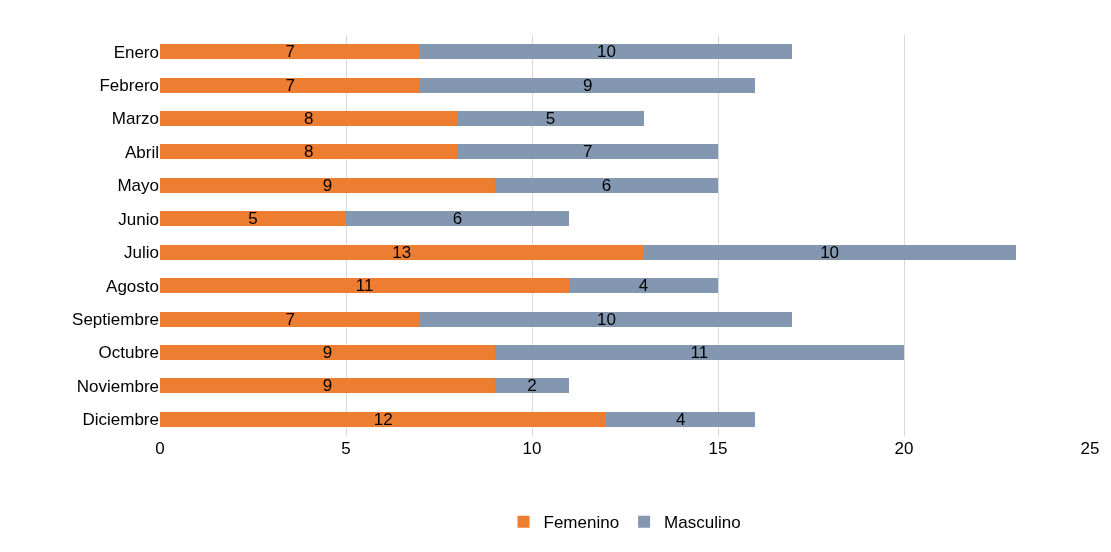 This screenshot has width=1111, height=552. What do you see at coordinates (718, 448) in the screenshot?
I see `x-tick-label: 15` at bounding box center [718, 448].